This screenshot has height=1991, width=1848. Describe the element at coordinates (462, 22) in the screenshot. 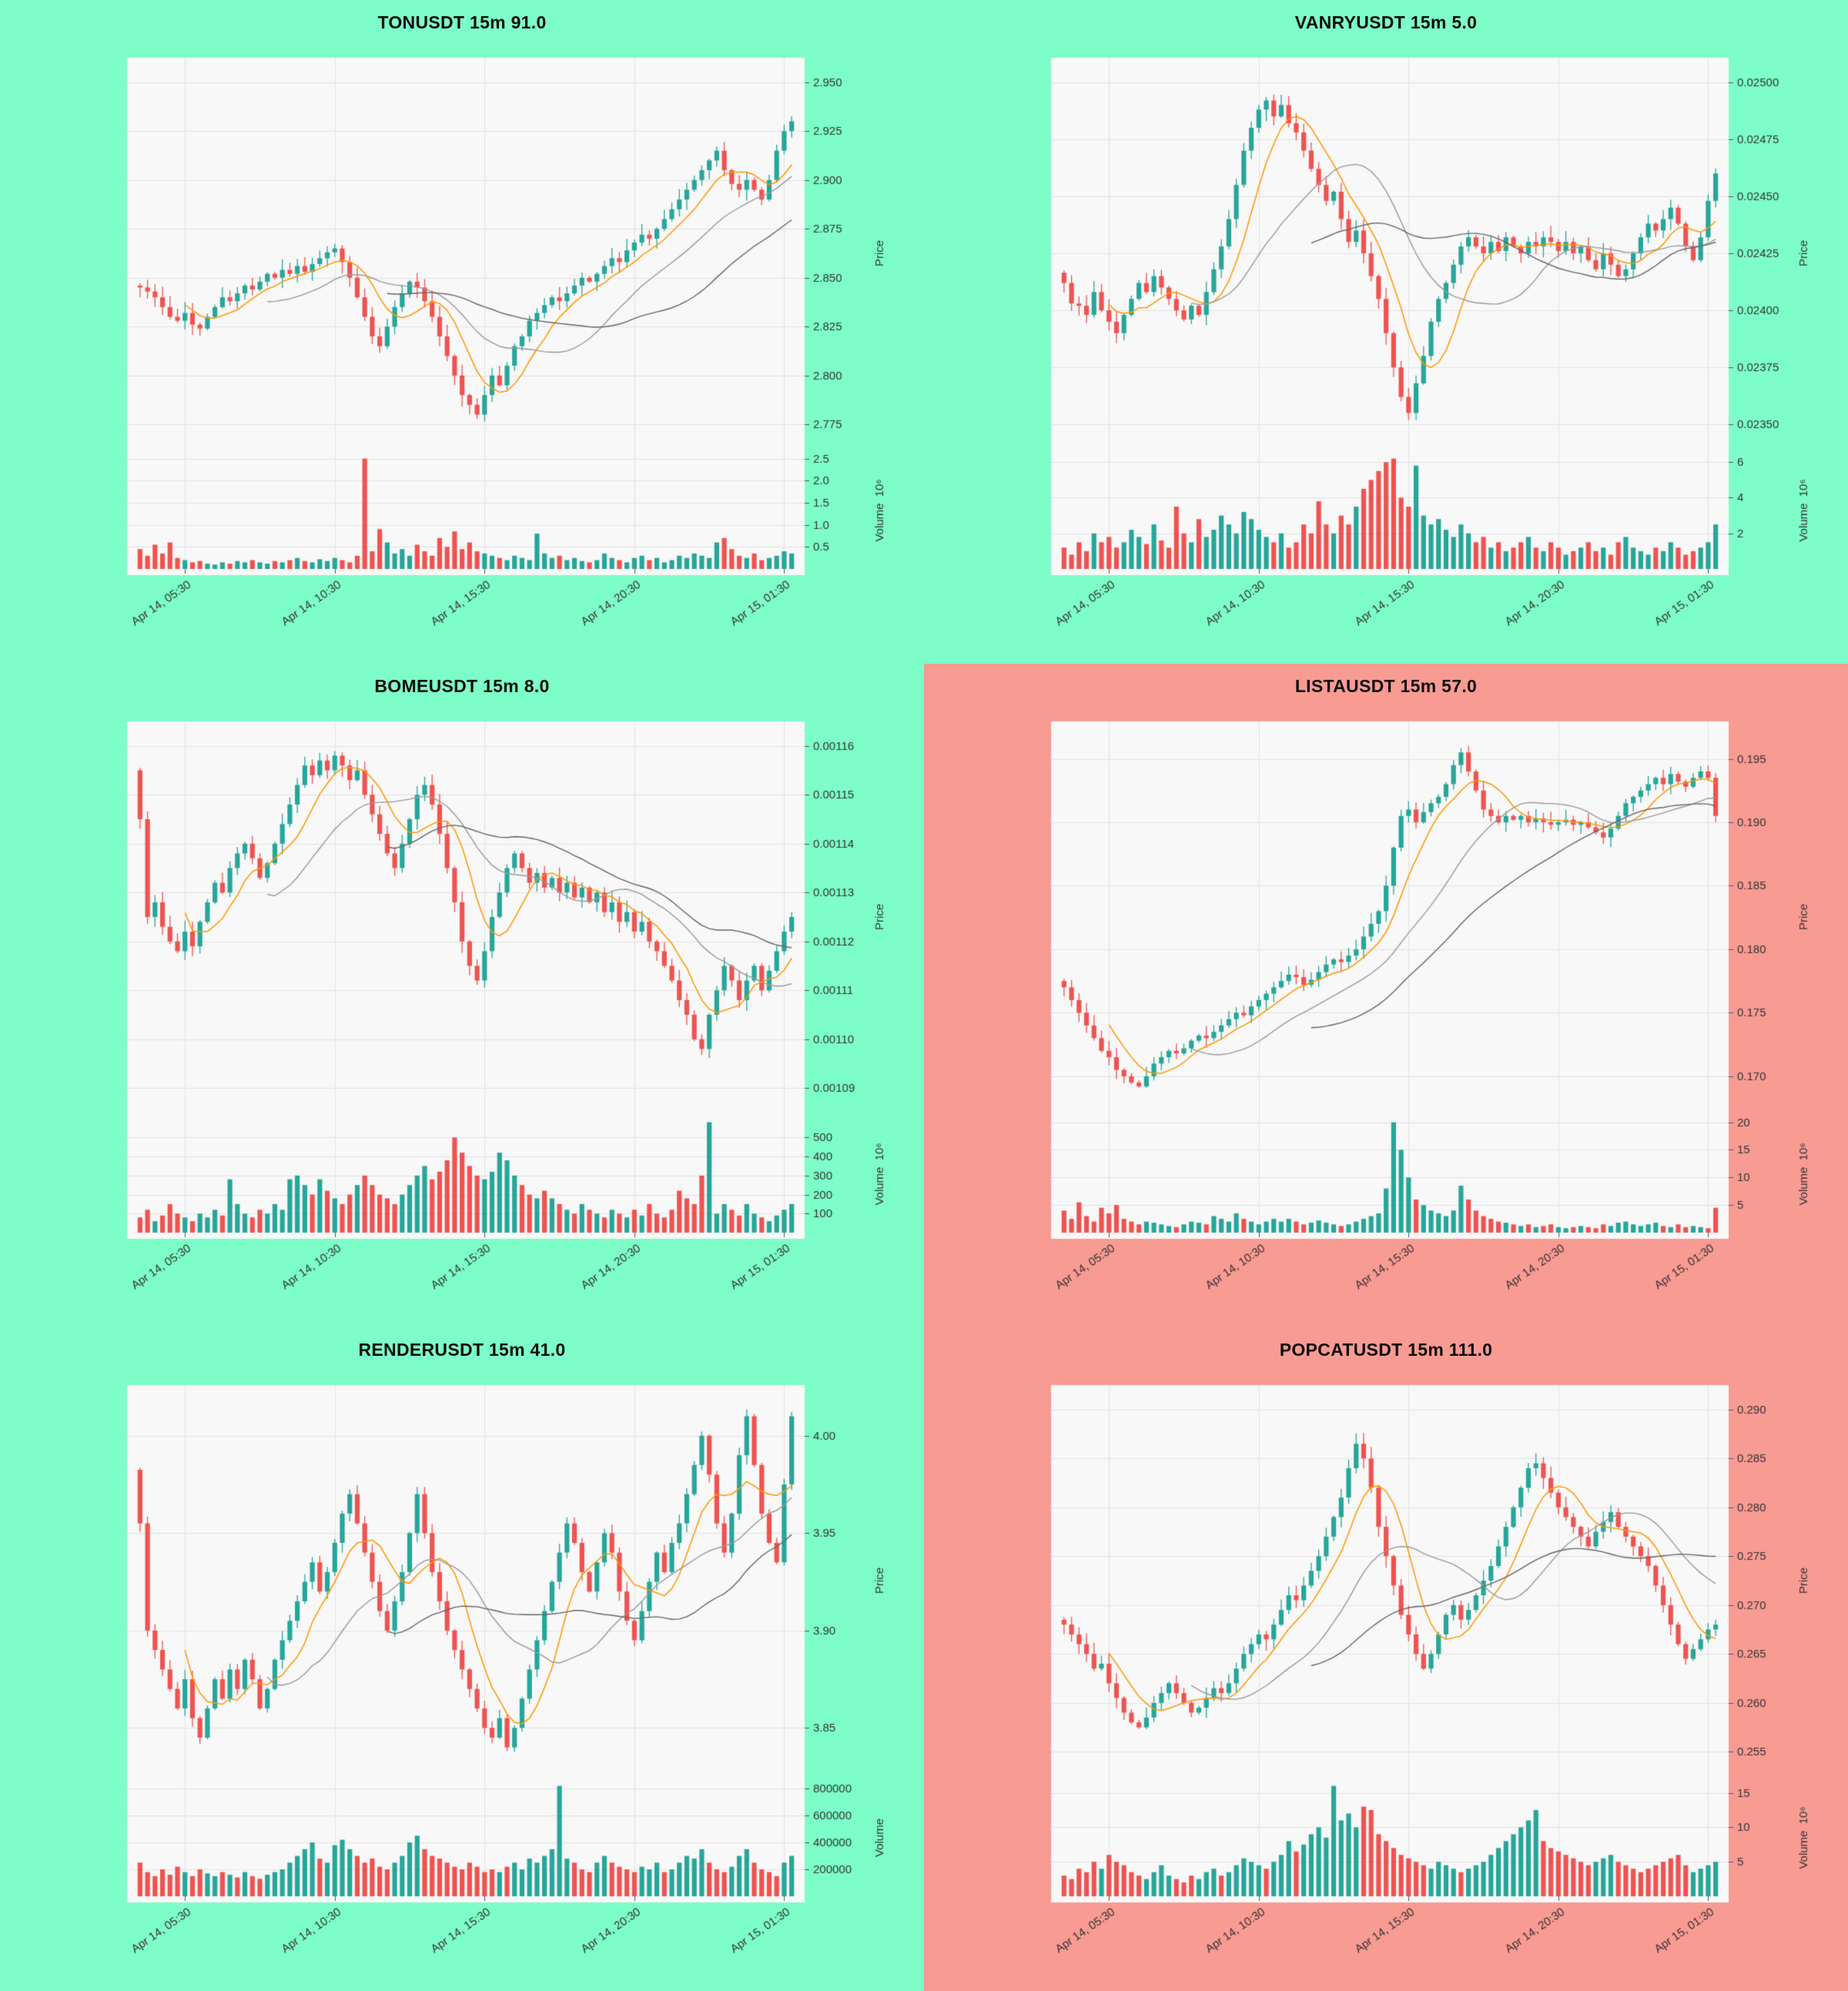

I see `chart-title: TONUSDT 15m 91.0` at that location.